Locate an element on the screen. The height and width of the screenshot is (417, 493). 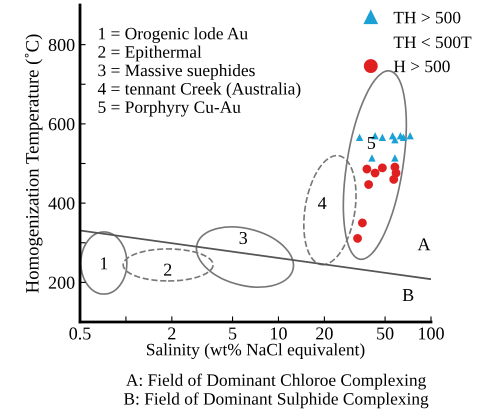
y-tick-label: 800 is located at coordinates (61, 45).